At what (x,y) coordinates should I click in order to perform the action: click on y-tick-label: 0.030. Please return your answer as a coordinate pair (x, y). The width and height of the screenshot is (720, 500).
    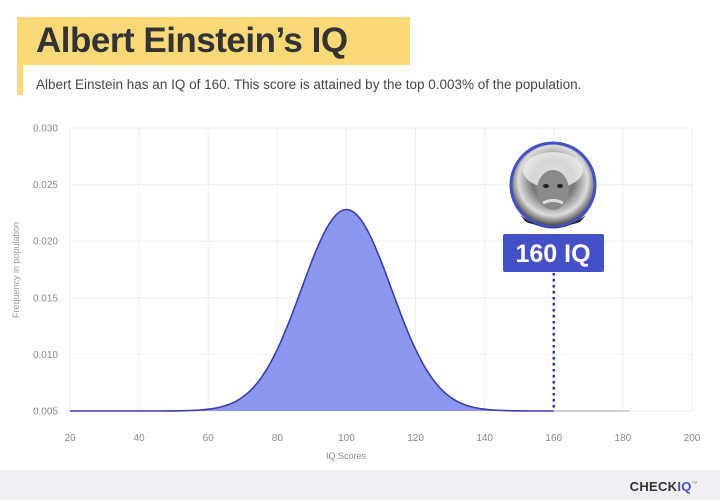
    Looking at the image, I should click on (45, 129).